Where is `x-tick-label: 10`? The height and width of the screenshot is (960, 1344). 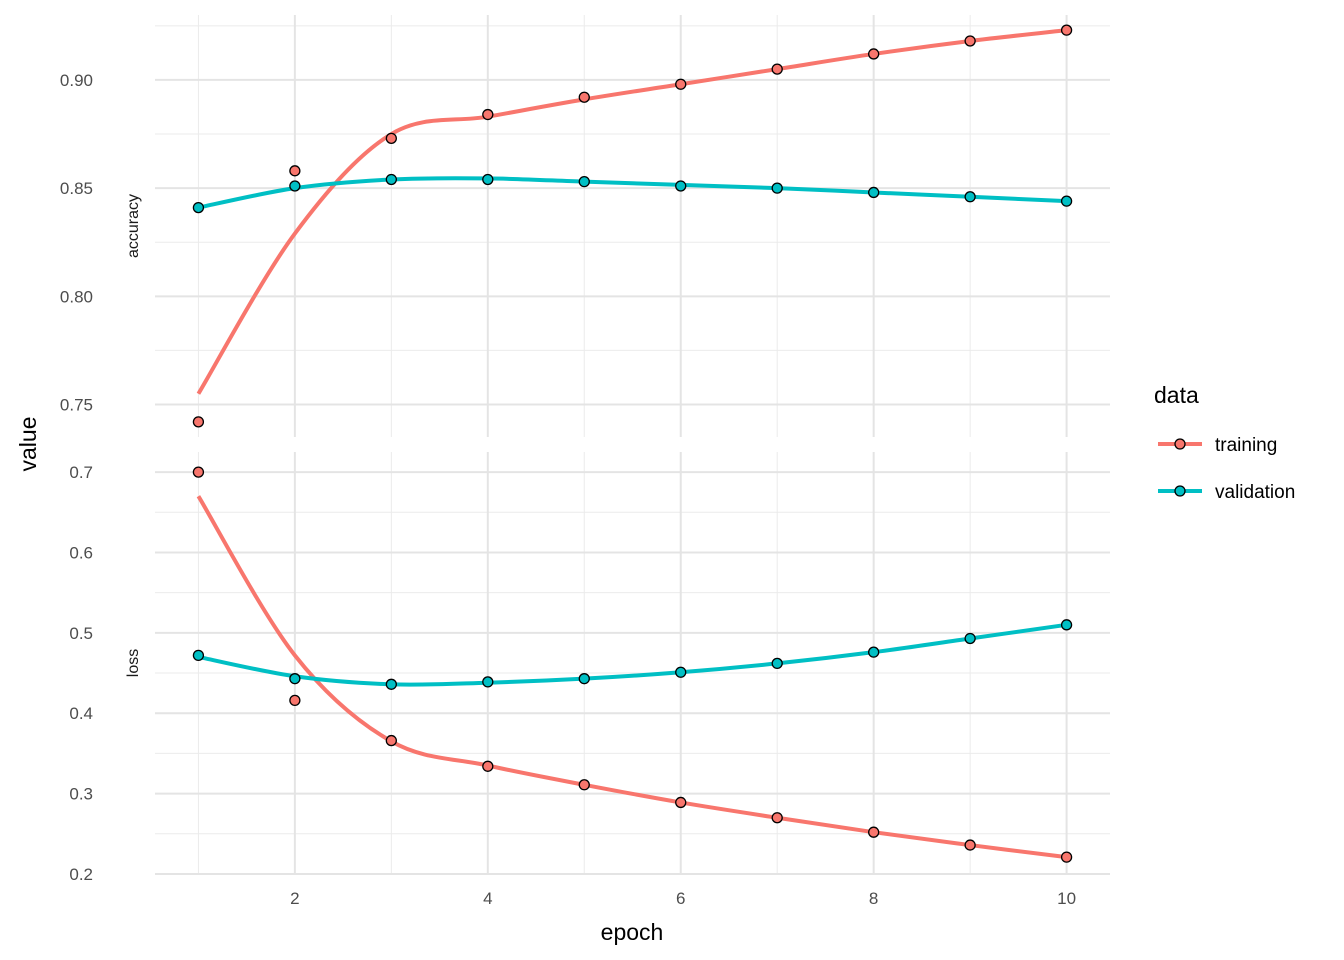
x-tick-label: 10 is located at coordinates (1066, 898).